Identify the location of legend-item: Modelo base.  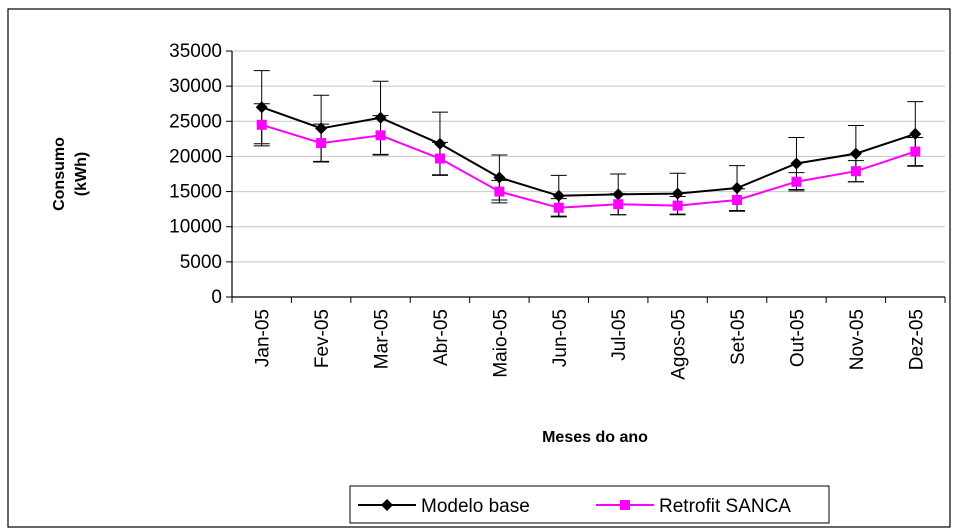
(444, 506).